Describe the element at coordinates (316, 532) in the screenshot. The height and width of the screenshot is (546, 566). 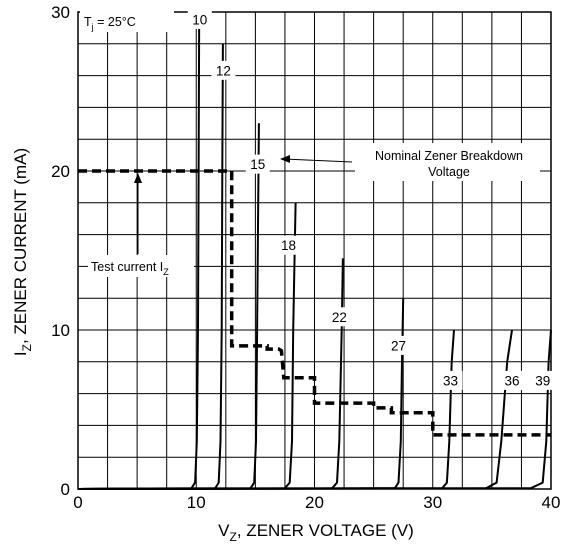
I see `x-axis-label: VZ, ZENER VOLTAGE (V)` at that location.